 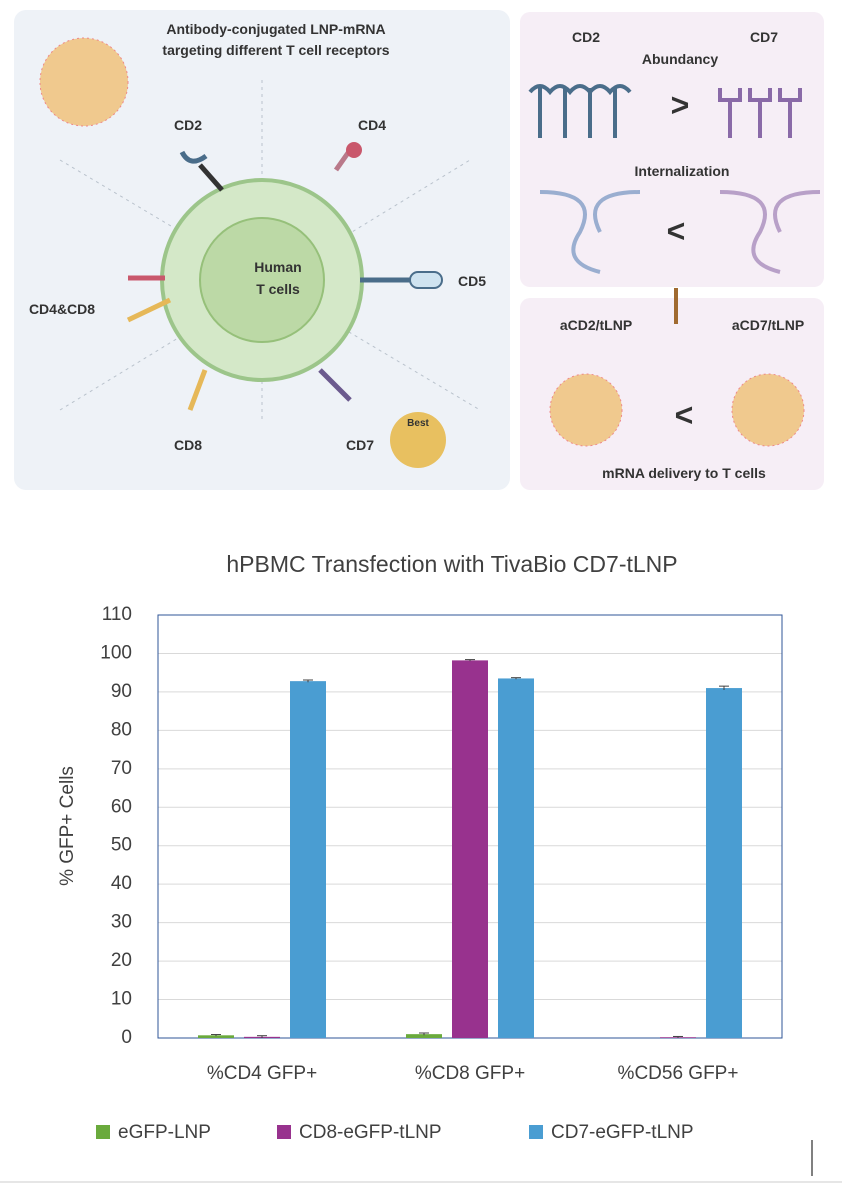 I want to click on y-tick-label: 20, so click(x=121, y=960).